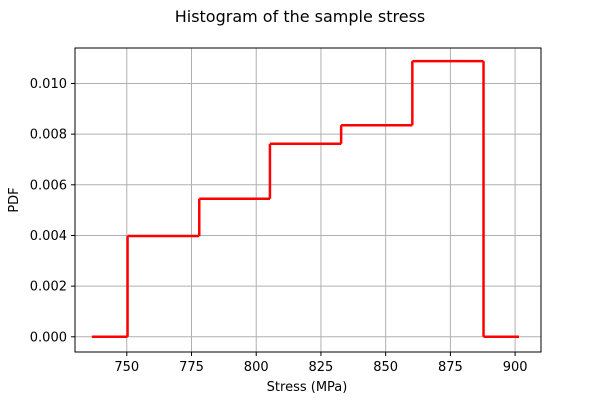 This screenshot has width=600, height=400. What do you see at coordinates (307, 387) in the screenshot?
I see `x-axis-label: Stress (MPa)` at bounding box center [307, 387].